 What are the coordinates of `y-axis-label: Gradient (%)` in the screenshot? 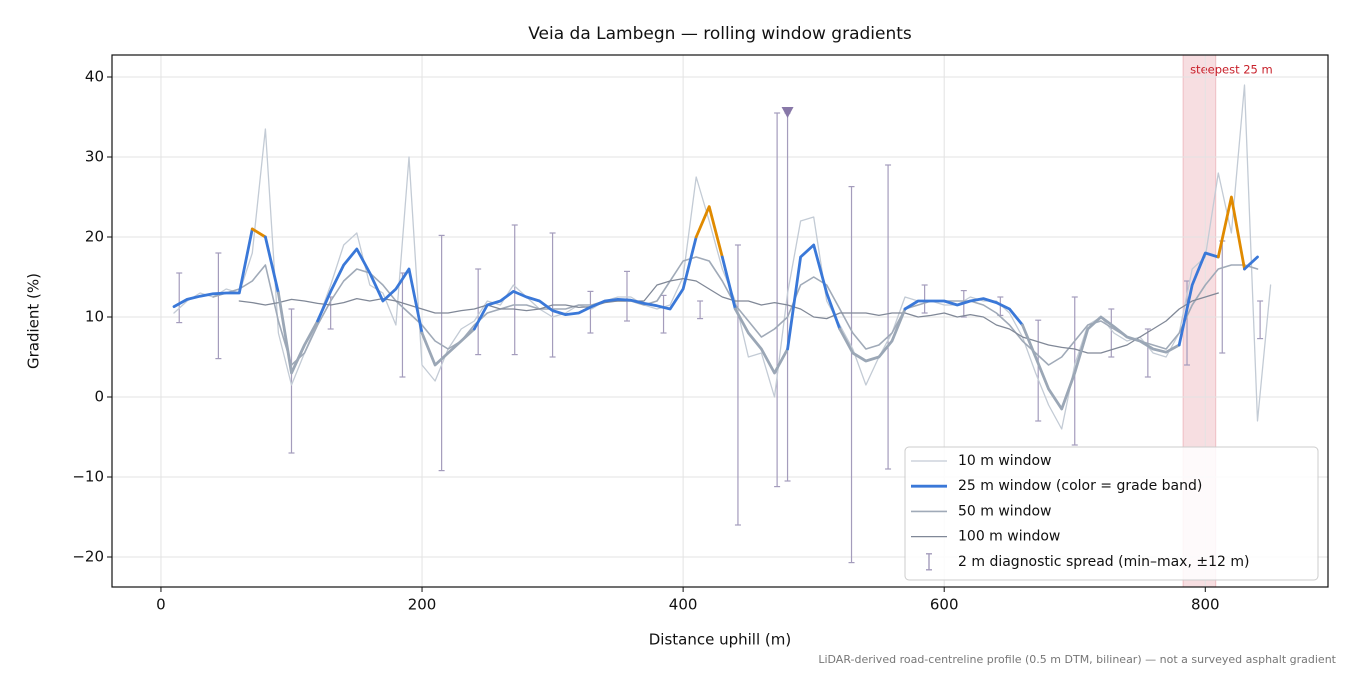 It's located at (34, 321).